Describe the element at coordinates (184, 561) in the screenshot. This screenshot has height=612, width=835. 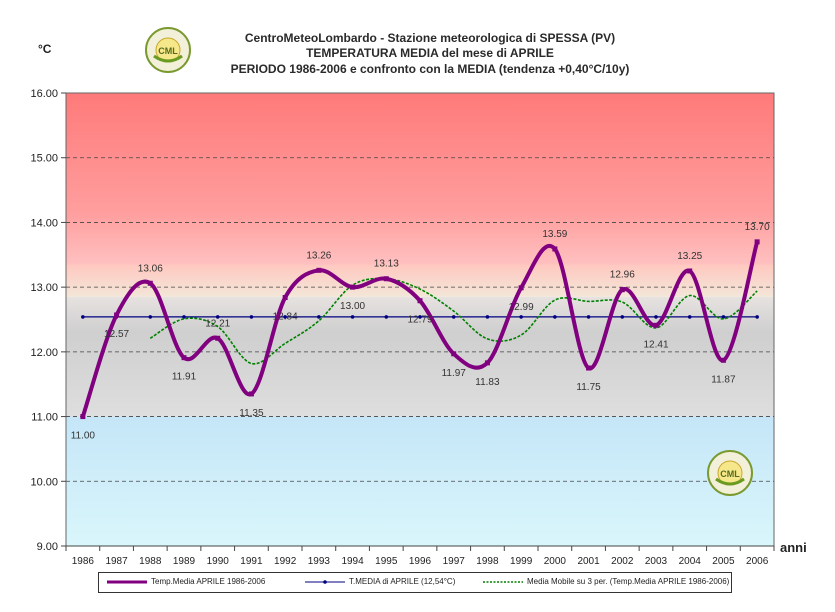
I see `x-tick-label: 1989` at that location.